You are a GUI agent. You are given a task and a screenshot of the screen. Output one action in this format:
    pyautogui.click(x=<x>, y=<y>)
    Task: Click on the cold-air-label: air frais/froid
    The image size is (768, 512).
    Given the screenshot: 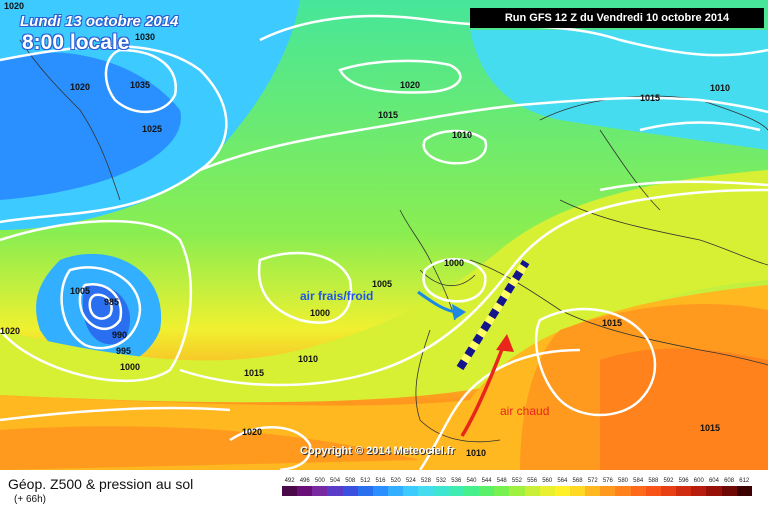 What is the action you would take?
    pyautogui.click(x=337, y=296)
    